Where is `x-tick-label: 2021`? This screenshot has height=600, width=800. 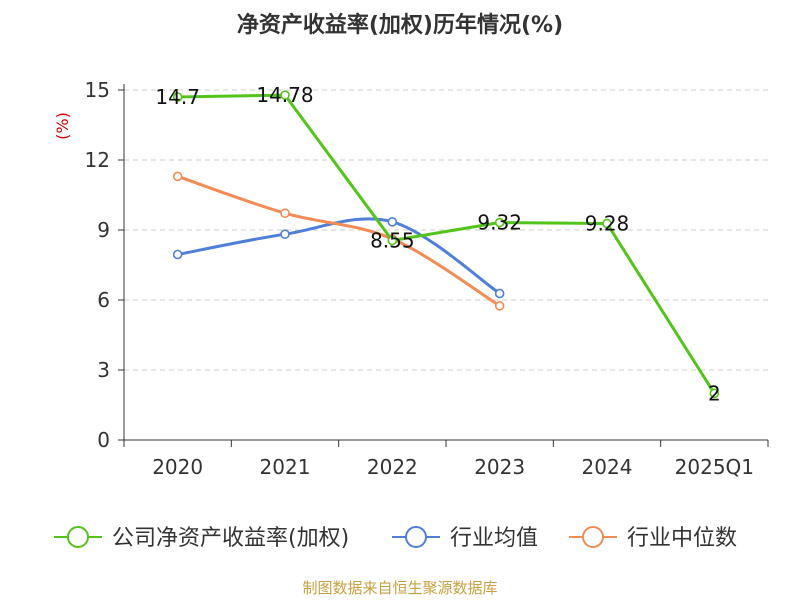
x-tick-label: 2021 is located at coordinates (285, 467).